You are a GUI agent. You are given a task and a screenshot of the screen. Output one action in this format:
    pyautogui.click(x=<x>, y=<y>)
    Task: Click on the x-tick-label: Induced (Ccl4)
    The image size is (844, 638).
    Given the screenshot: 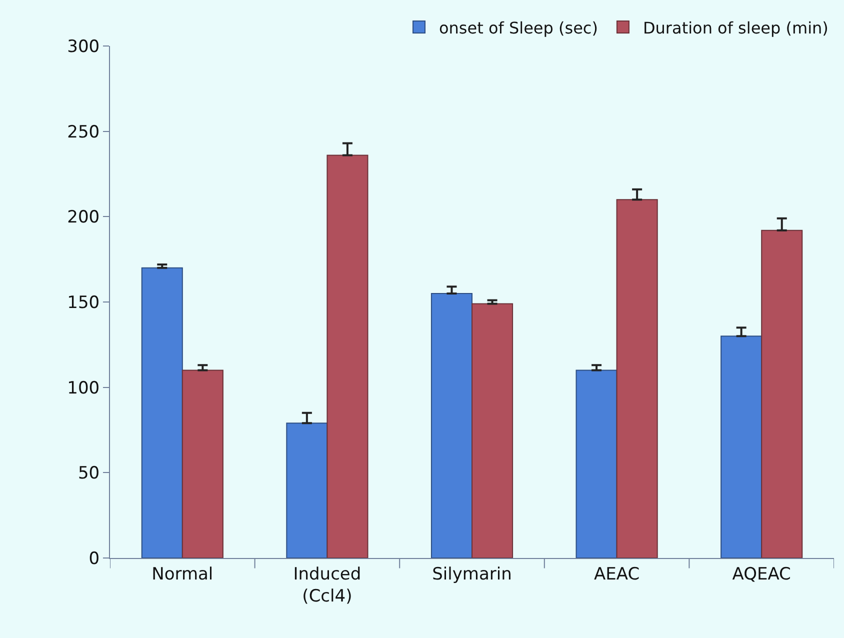 What is the action you would take?
    pyautogui.click(x=327, y=585)
    